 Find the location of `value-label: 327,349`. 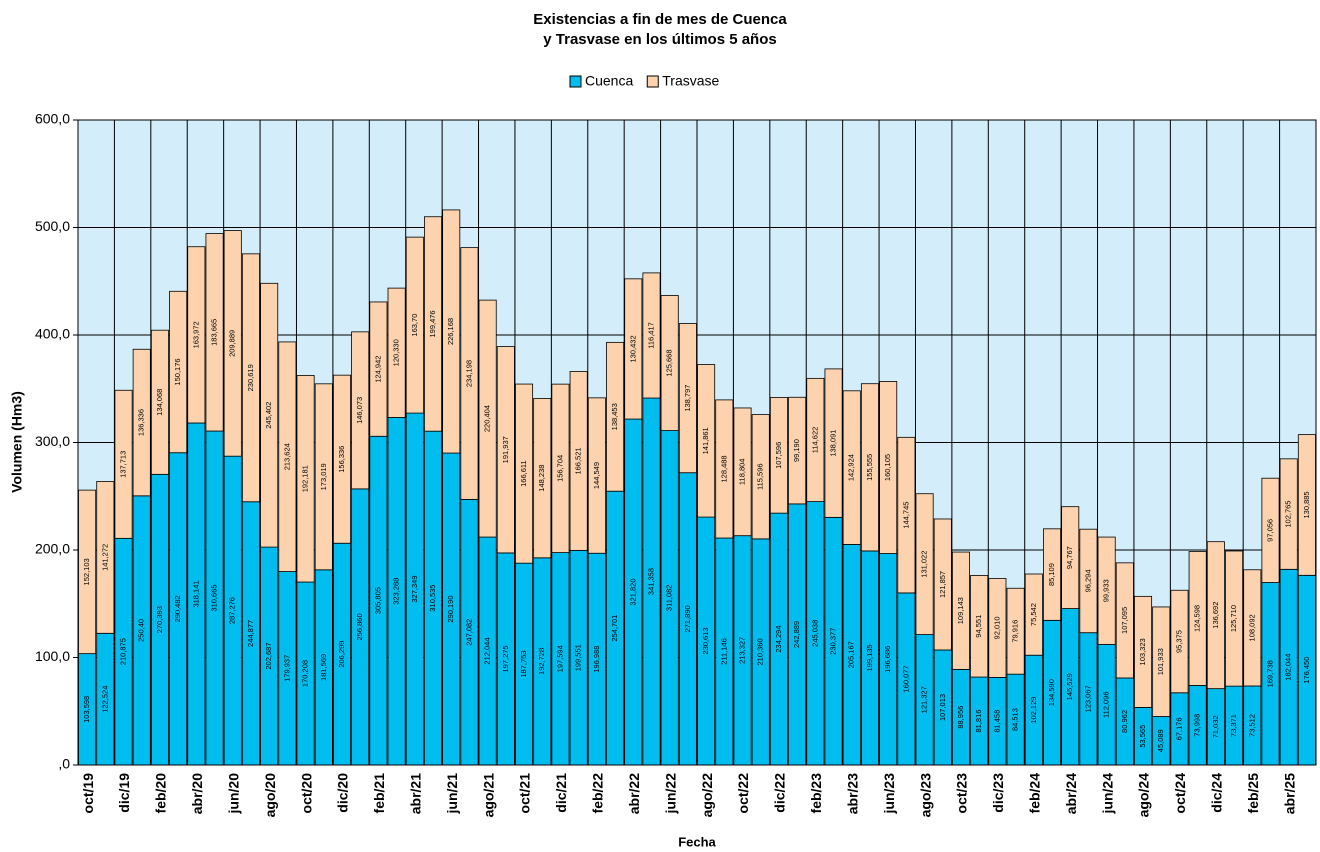

value-label: 327,349 is located at coordinates (414, 588).